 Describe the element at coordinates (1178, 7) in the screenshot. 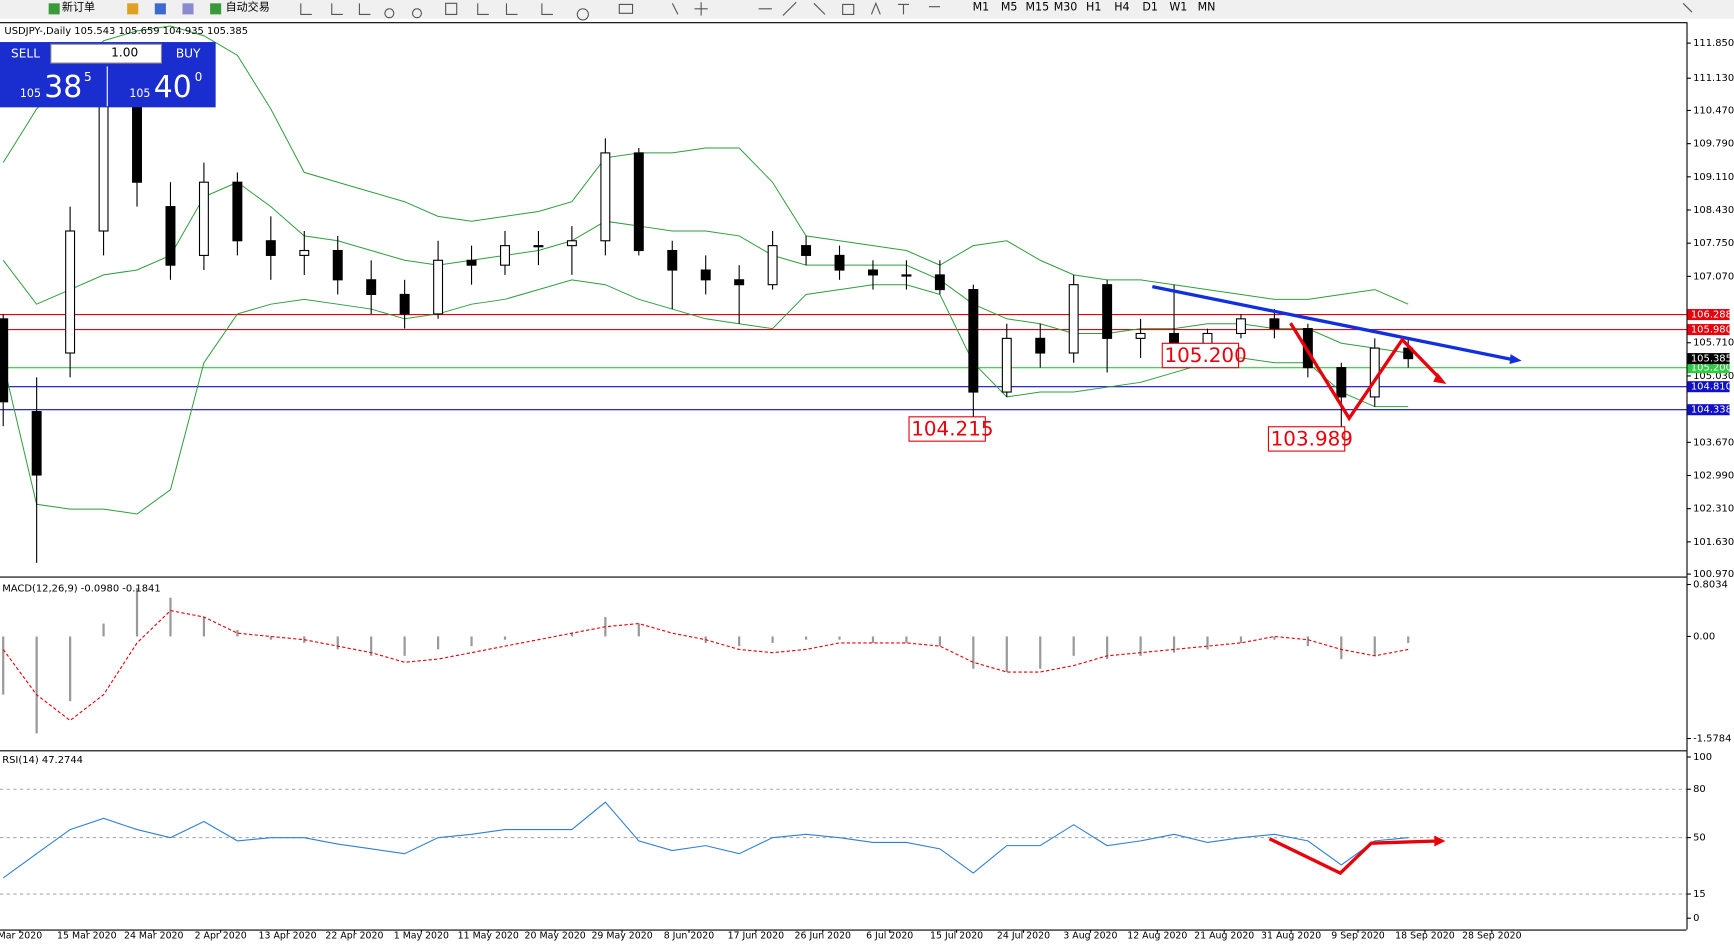

I see `timeframe-button: W1` at that location.